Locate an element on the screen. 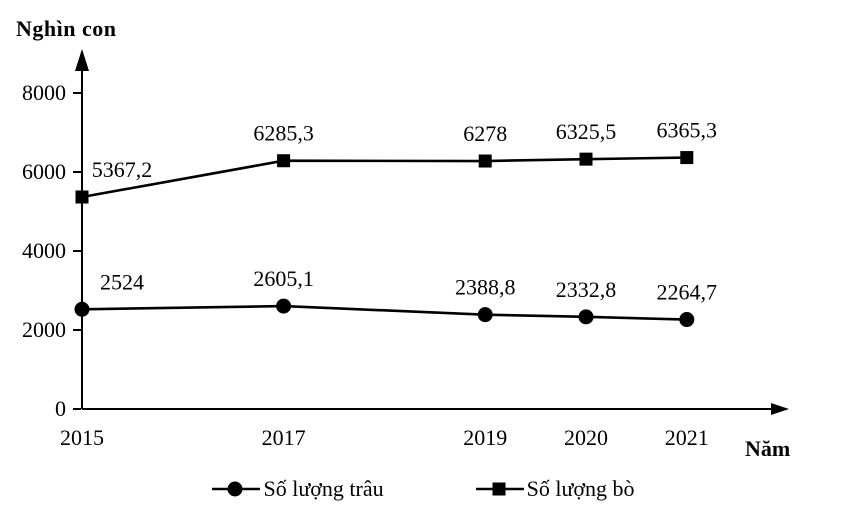  y-tick-label: 2000 is located at coordinates (44, 329).